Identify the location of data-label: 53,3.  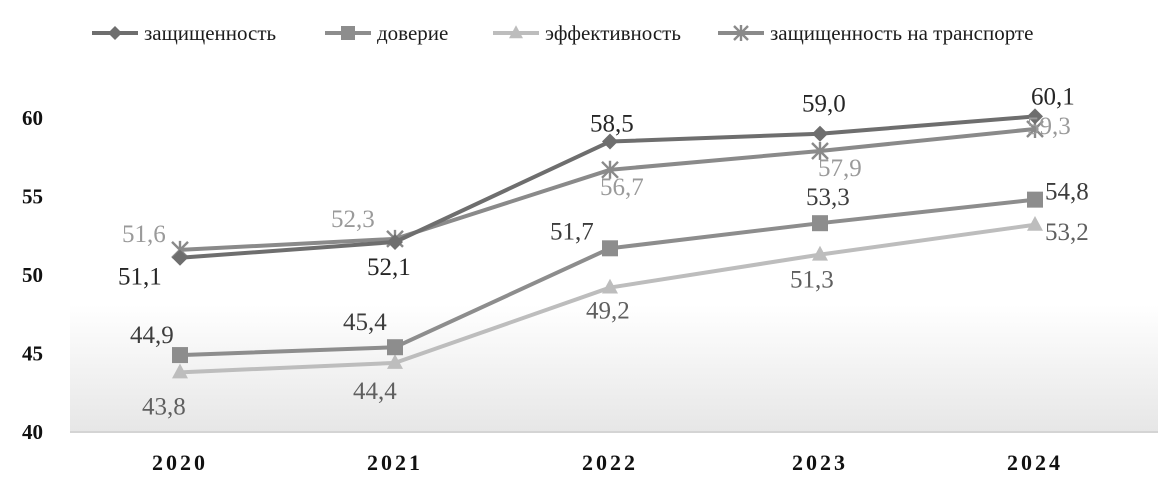
(828, 197).